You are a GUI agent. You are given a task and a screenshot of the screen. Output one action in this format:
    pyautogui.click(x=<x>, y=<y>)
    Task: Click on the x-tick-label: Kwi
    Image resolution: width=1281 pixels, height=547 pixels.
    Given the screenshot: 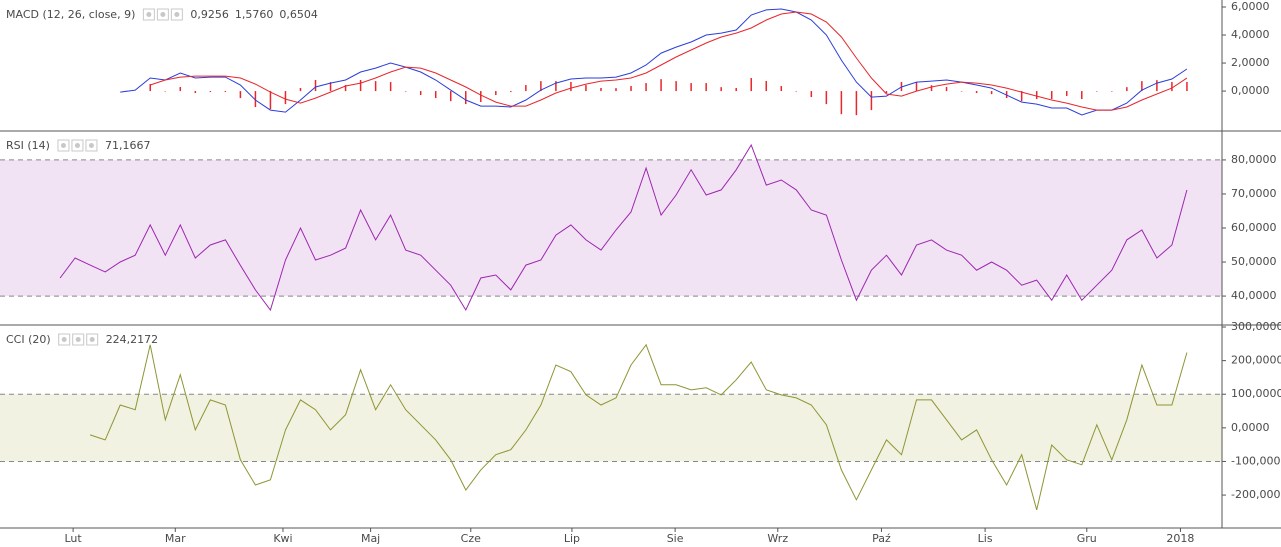 What is the action you would take?
    pyautogui.click(x=282, y=538)
    